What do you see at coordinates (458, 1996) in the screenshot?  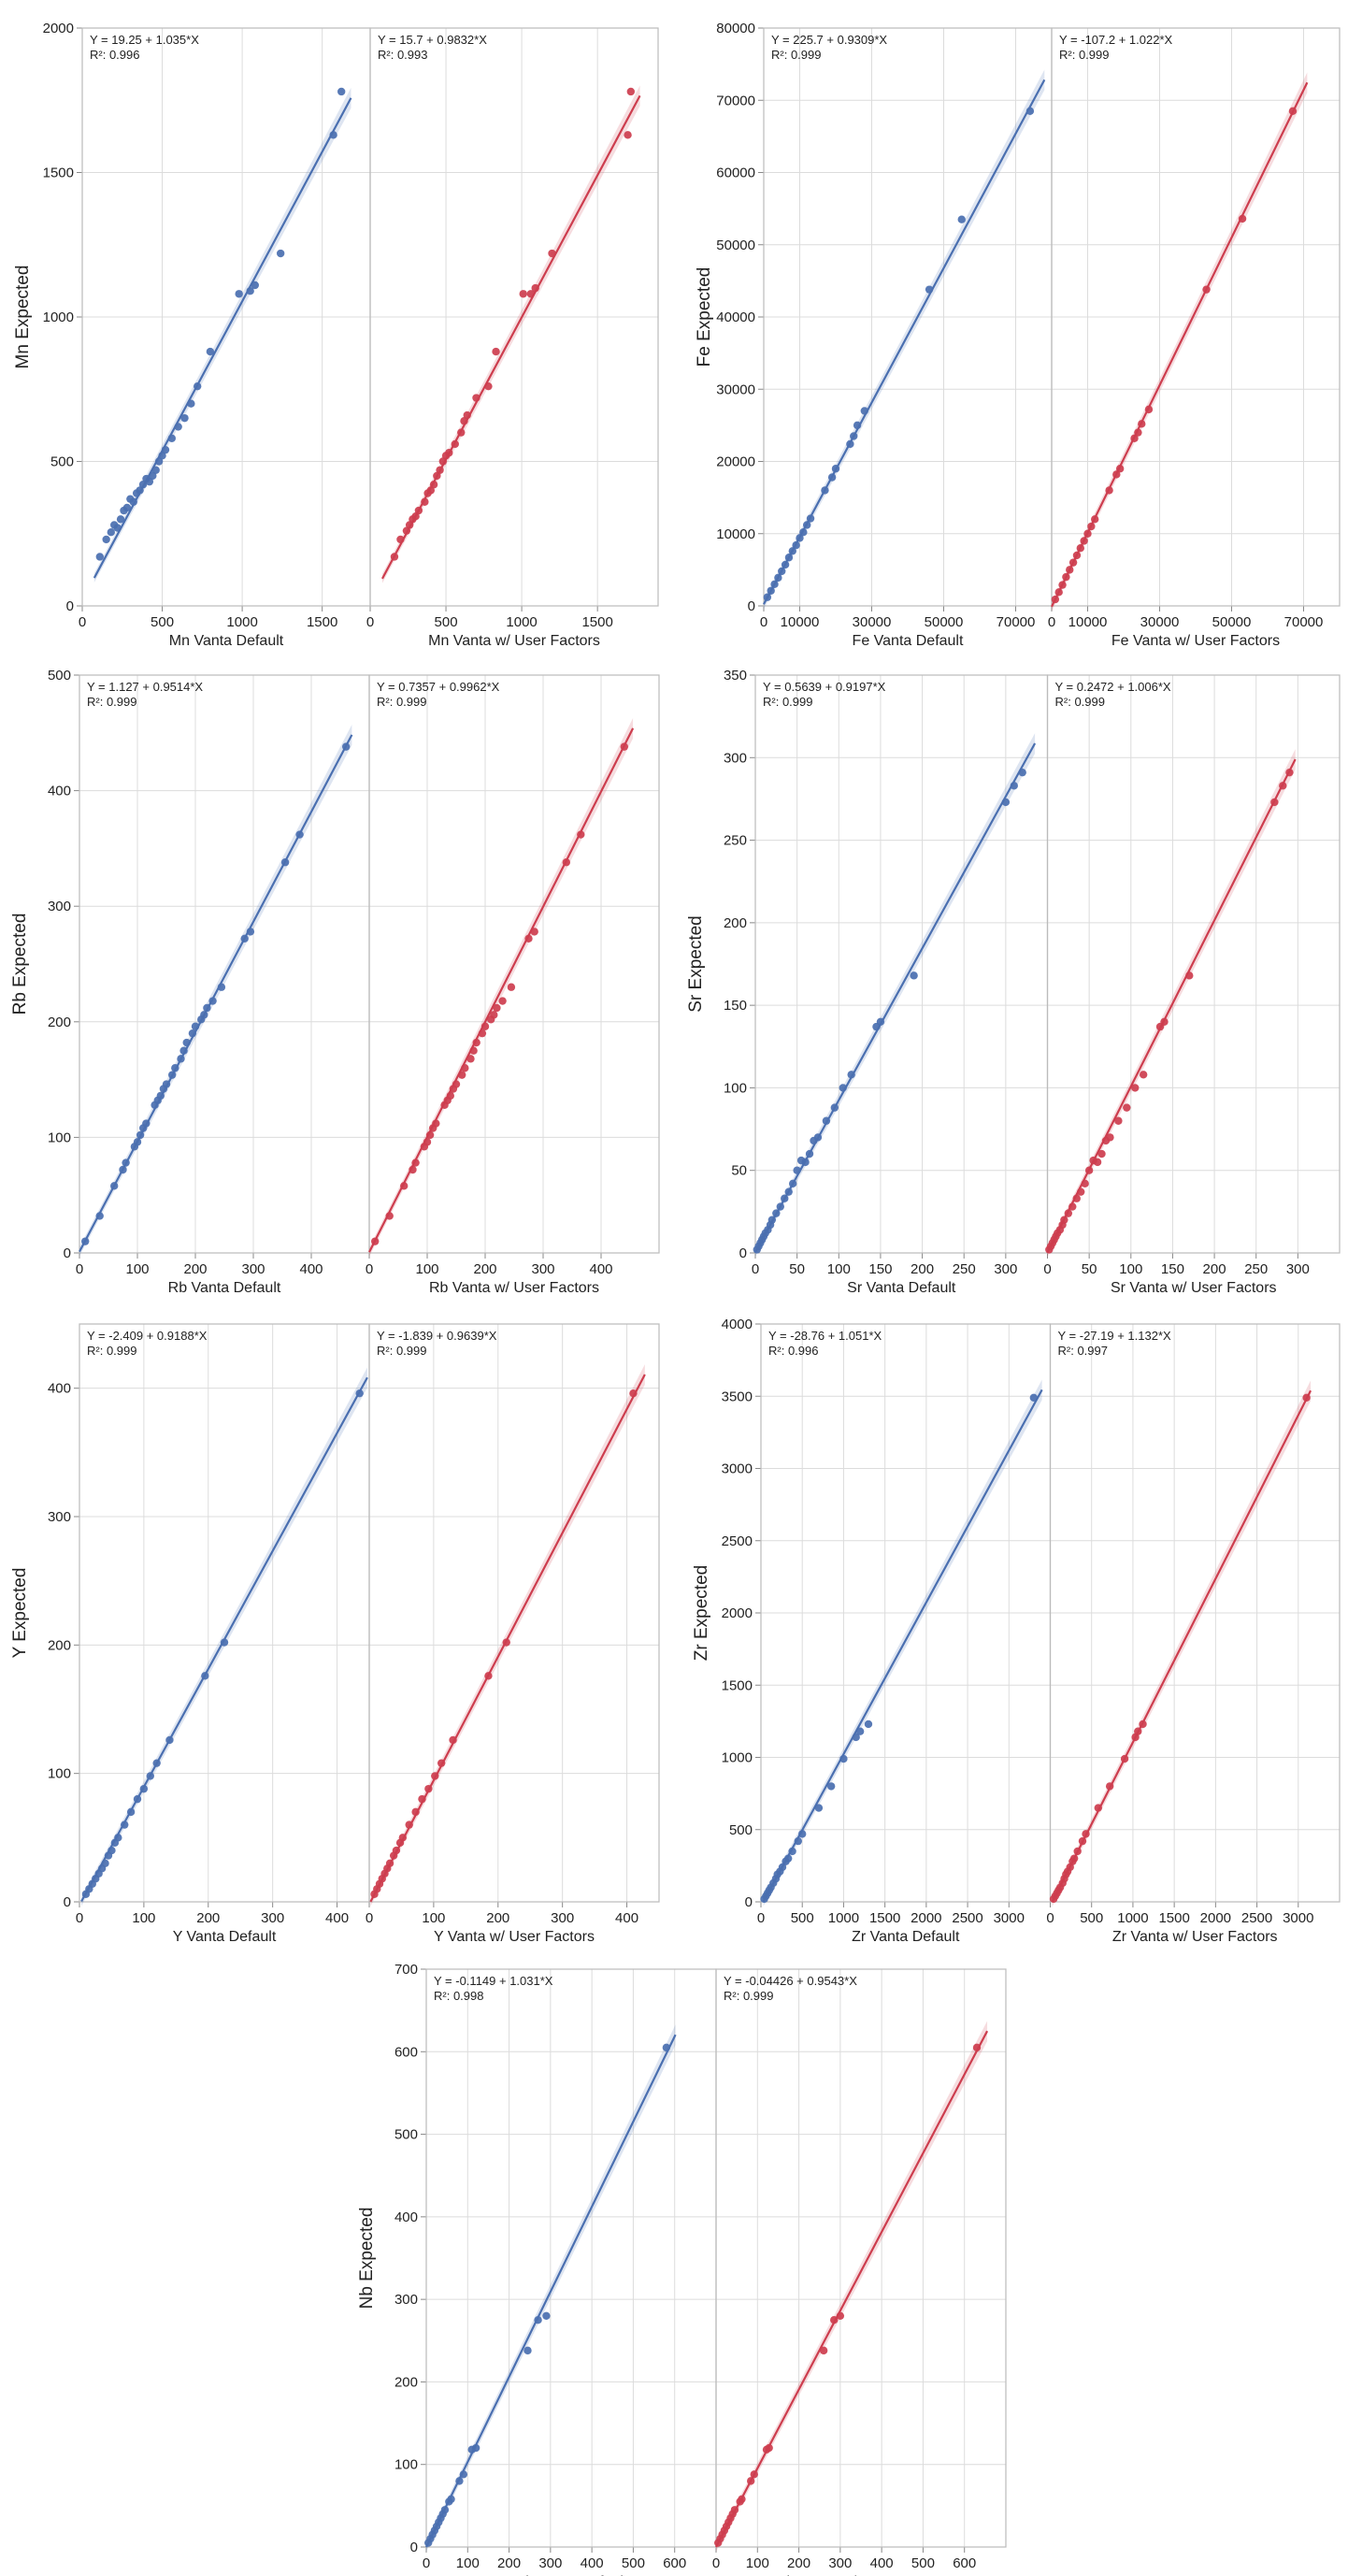 I see `r-squared-label: R²: 0.998` at bounding box center [458, 1996].